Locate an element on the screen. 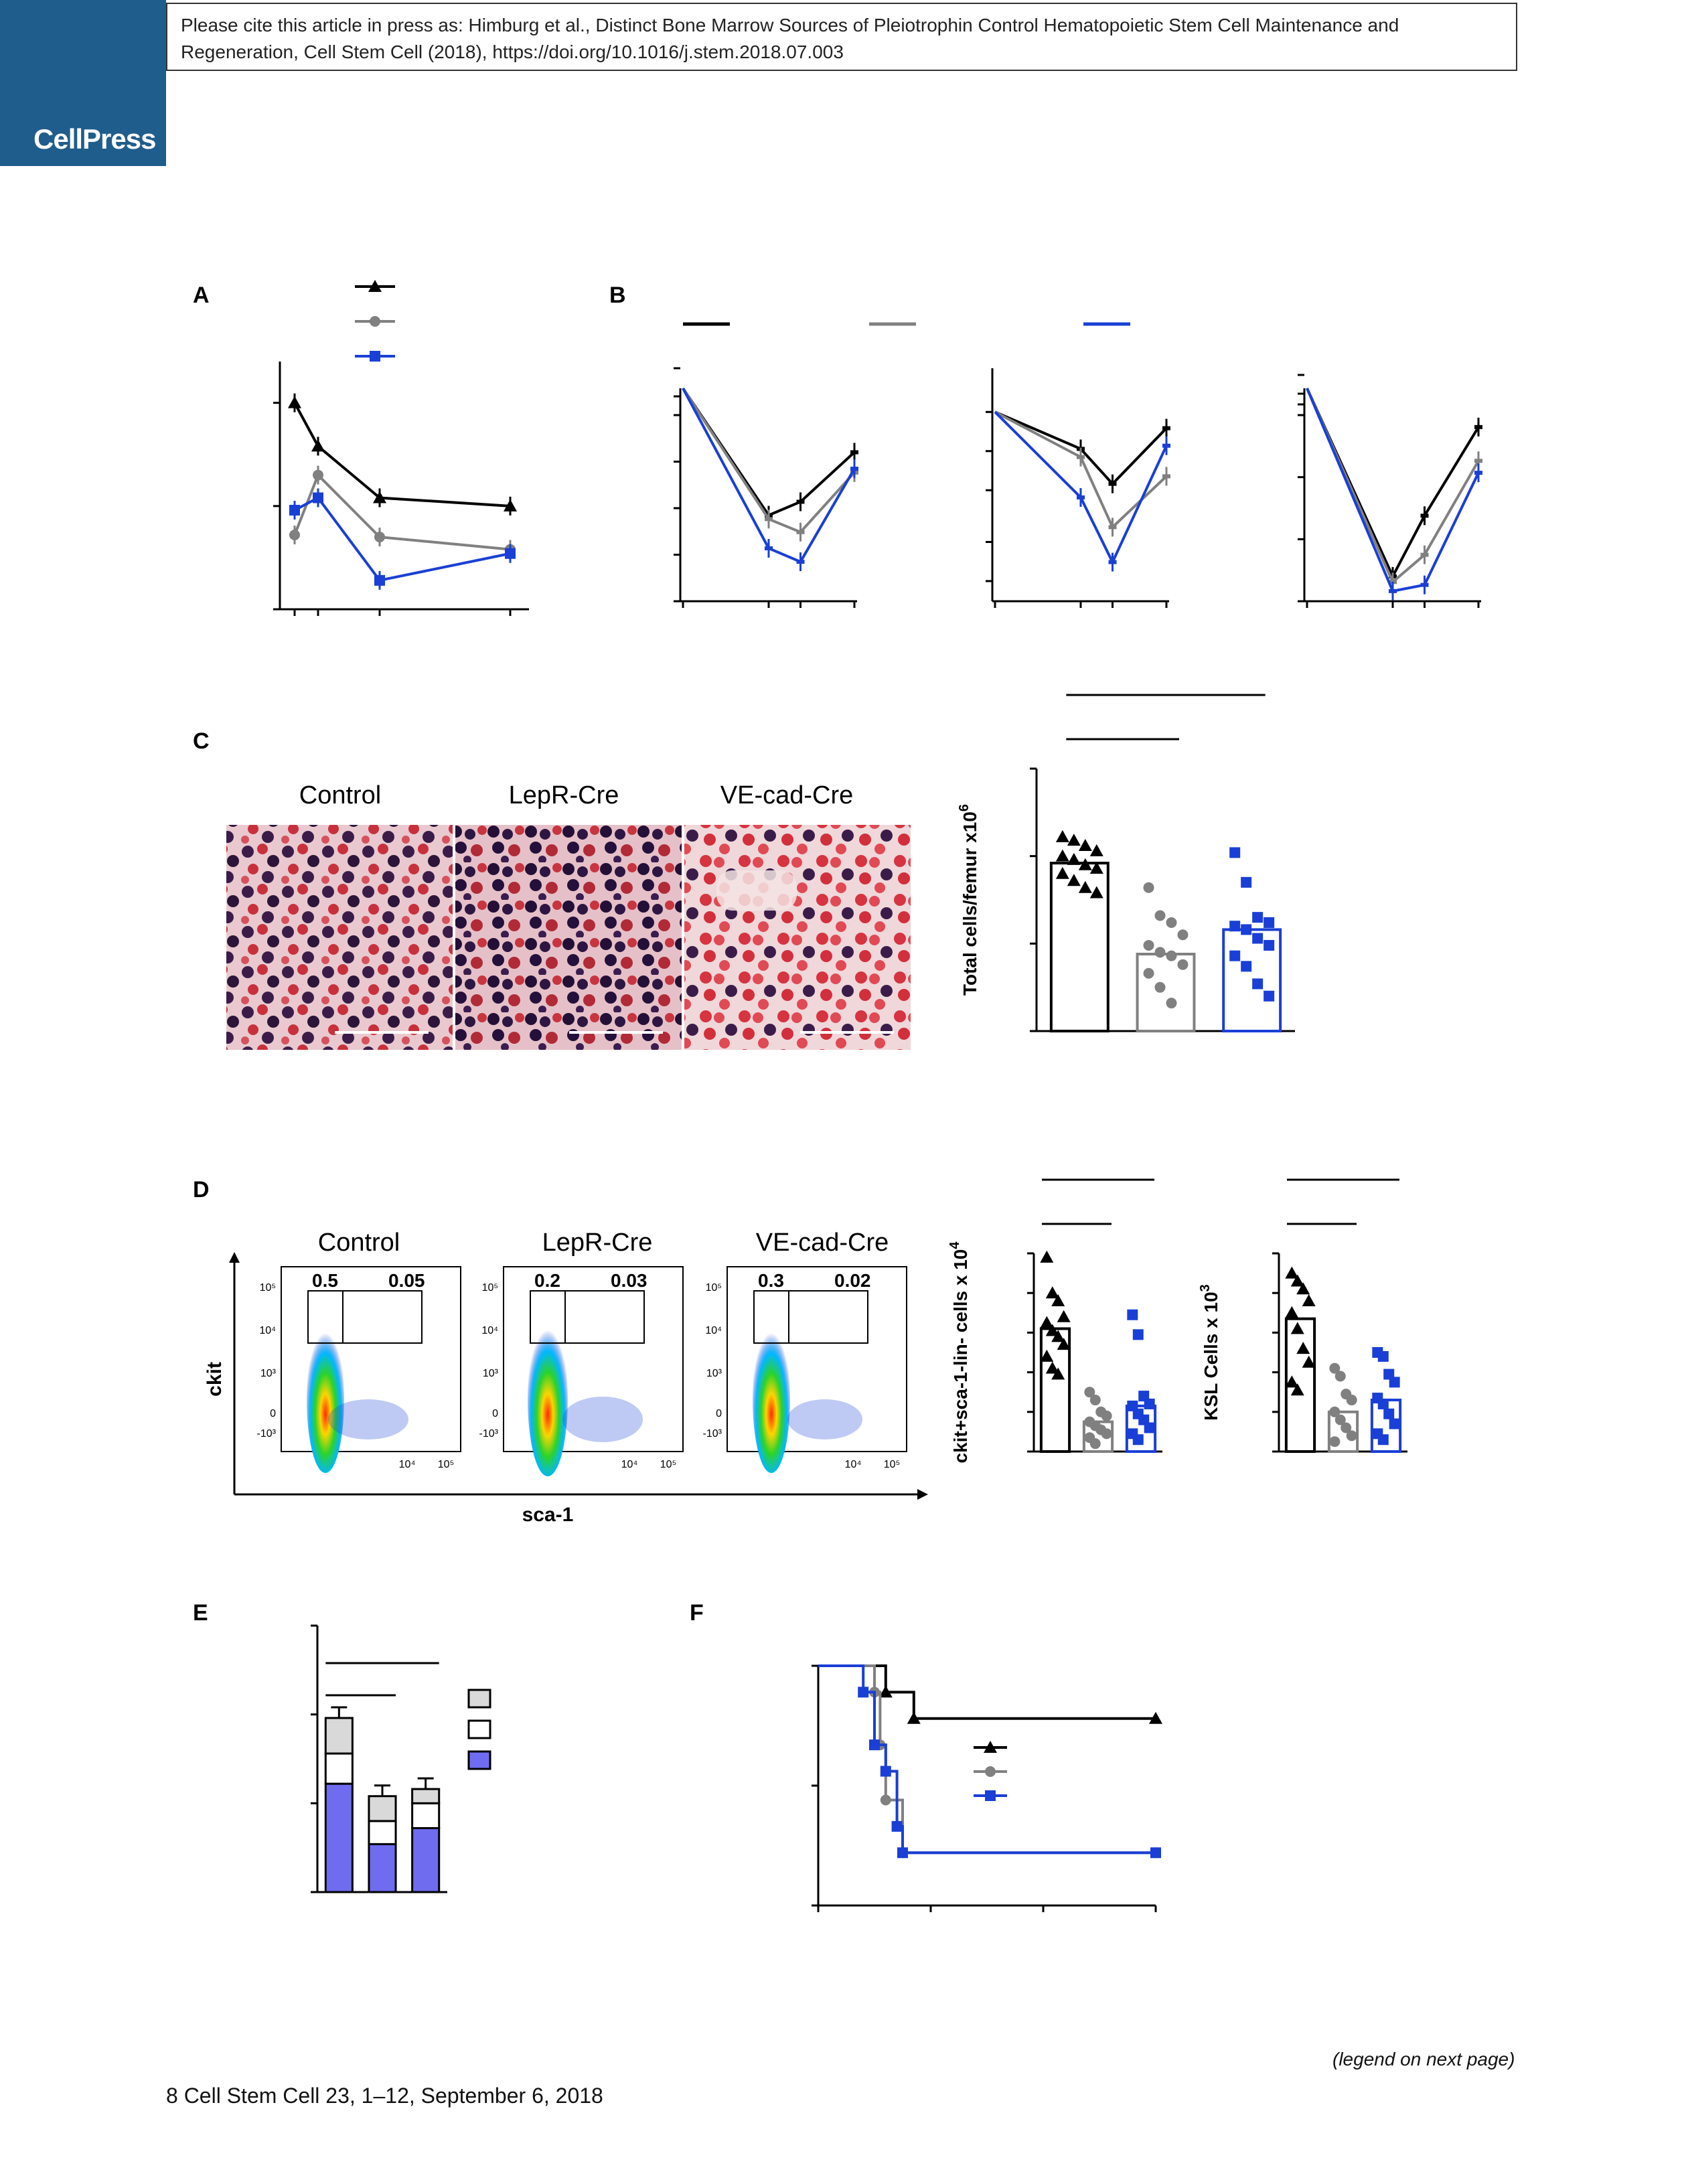 This screenshot has height=2184, width=1682. panel-label-b: B is located at coordinates (617, 295).